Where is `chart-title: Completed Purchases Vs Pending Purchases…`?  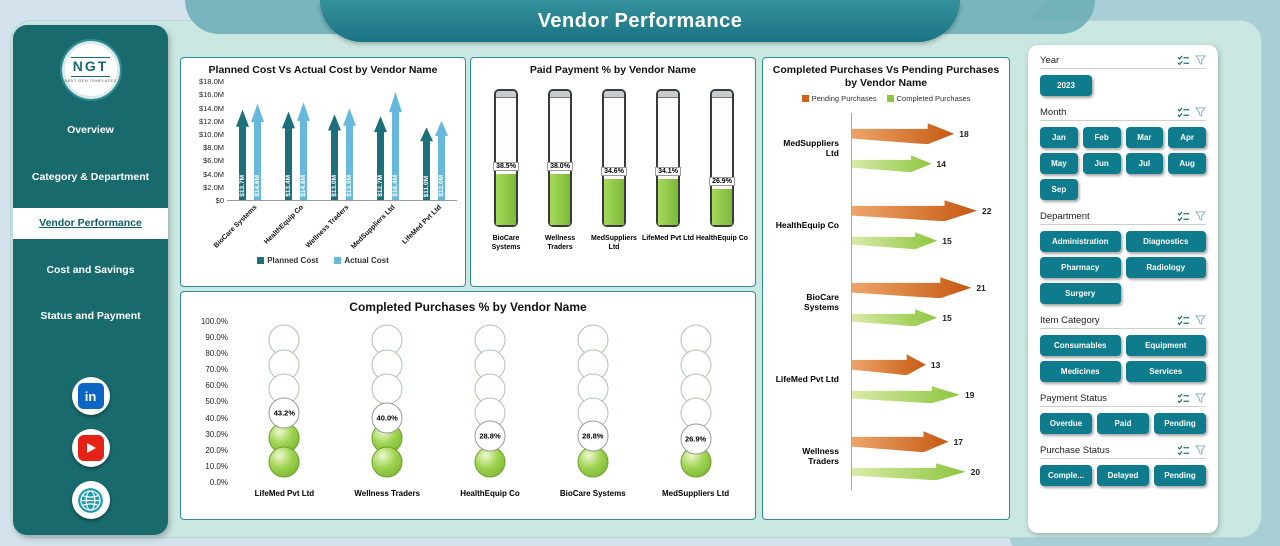
chart-title: Completed Purchases Vs Pending Purchases… is located at coordinates (886, 77).